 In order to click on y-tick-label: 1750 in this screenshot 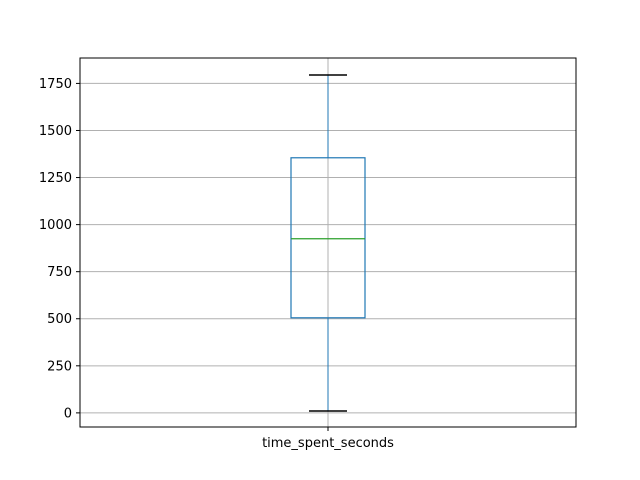, I will do `click(55, 84)`.